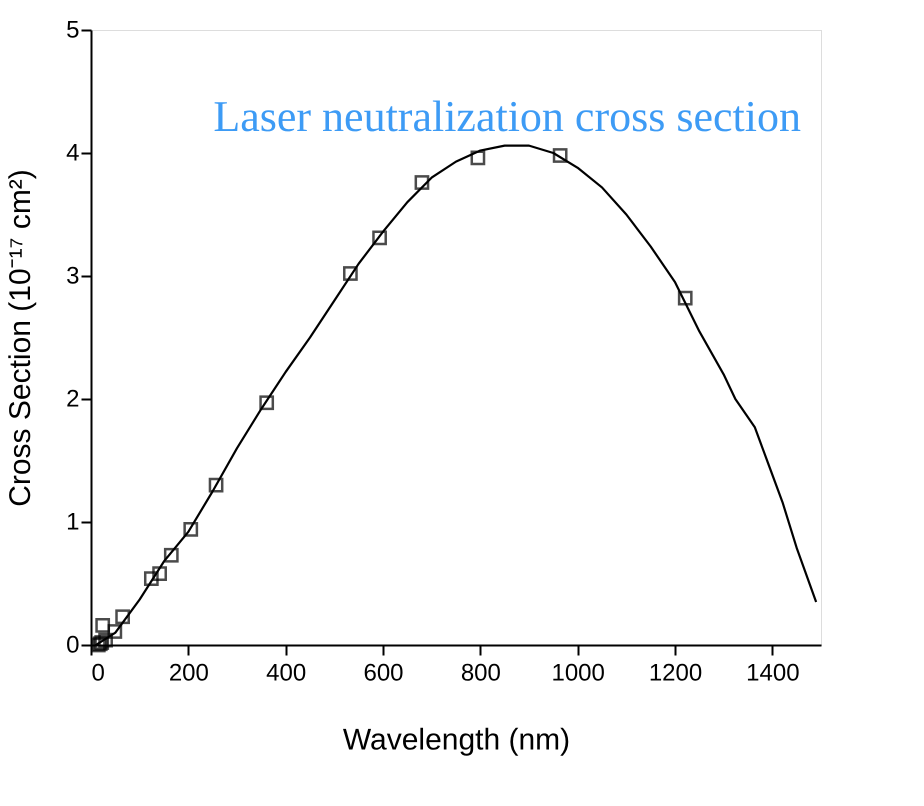  I want to click on y-tick-label: 0, so click(73, 645).